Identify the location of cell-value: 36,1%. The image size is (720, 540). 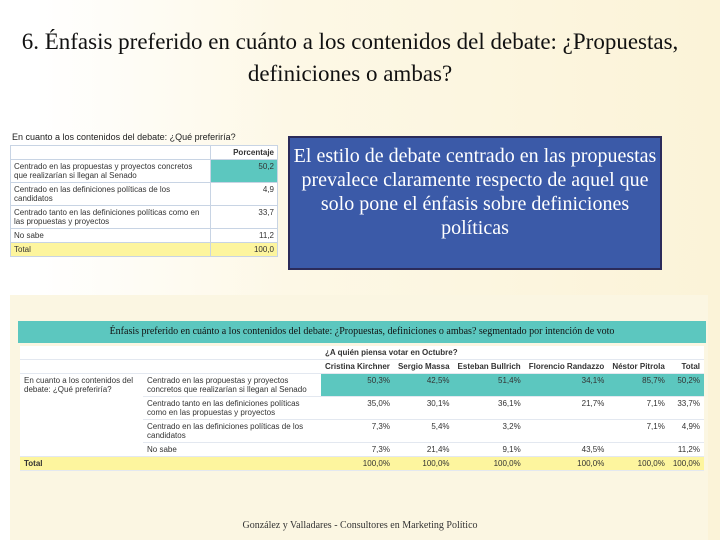
(489, 408).